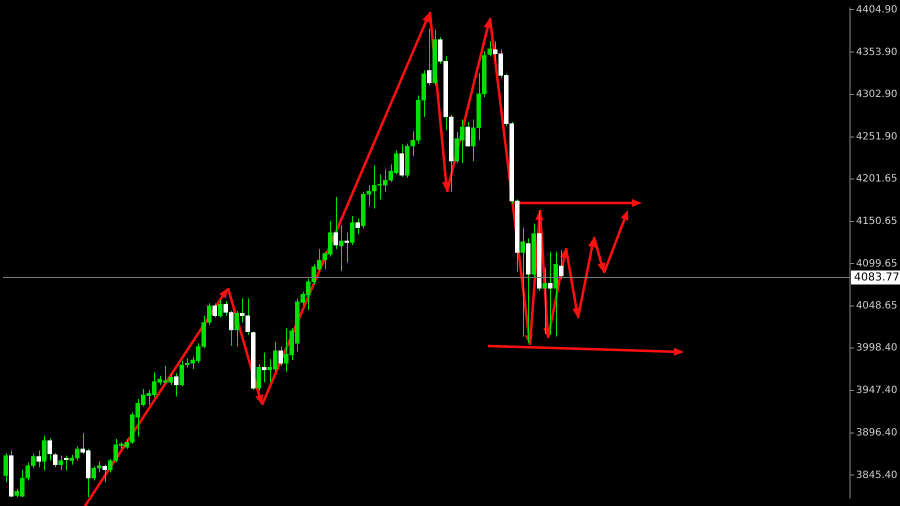  What do you see at coordinates (877, 390) in the screenshot?
I see `y-tick-label: 3947.40` at bounding box center [877, 390].